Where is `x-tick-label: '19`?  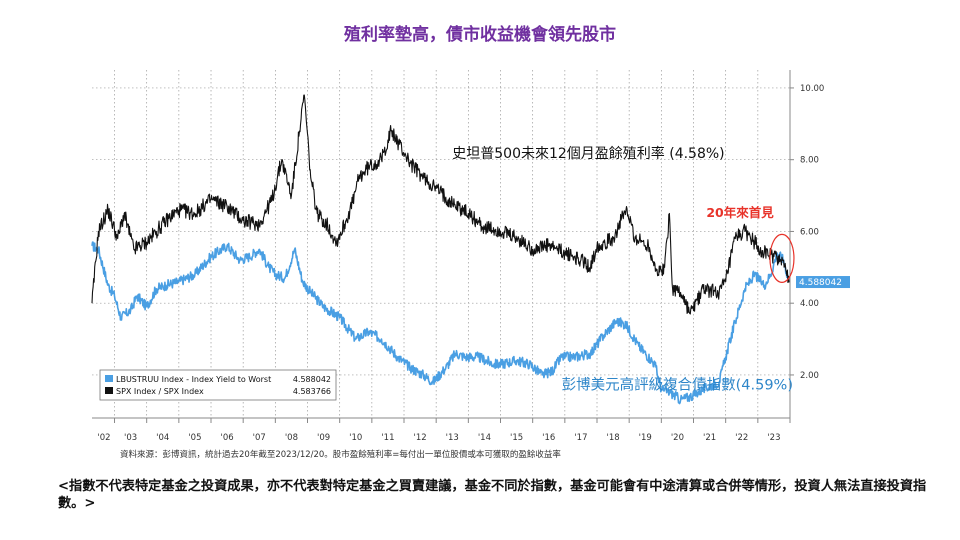 x-tick-label: '19 is located at coordinates (645, 438).